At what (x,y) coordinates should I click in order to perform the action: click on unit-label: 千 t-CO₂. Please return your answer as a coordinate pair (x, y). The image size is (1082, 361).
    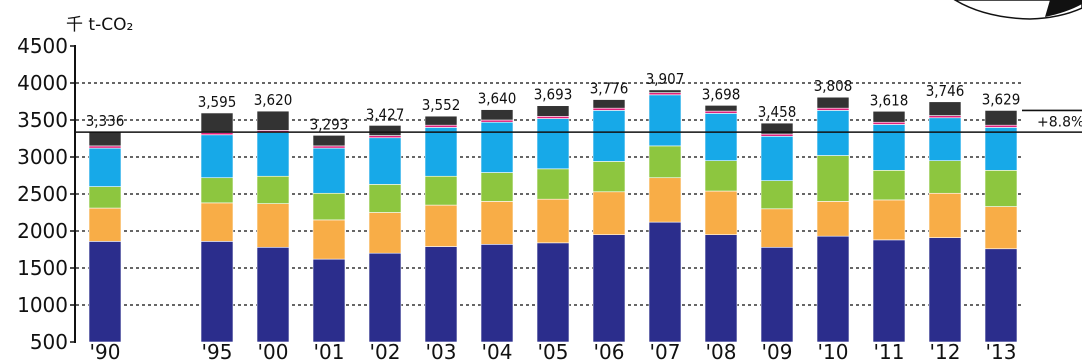
    Looking at the image, I should click on (99, 25).